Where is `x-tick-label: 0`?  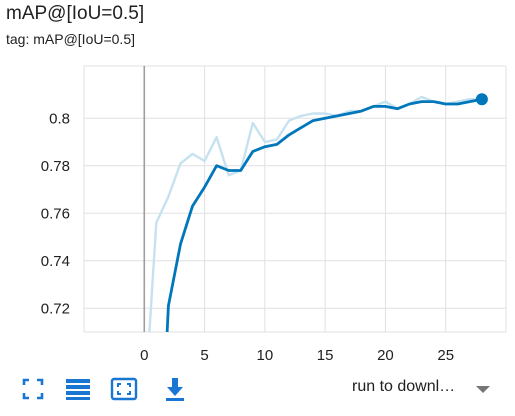
x-tick-label: 0 is located at coordinates (144, 355).